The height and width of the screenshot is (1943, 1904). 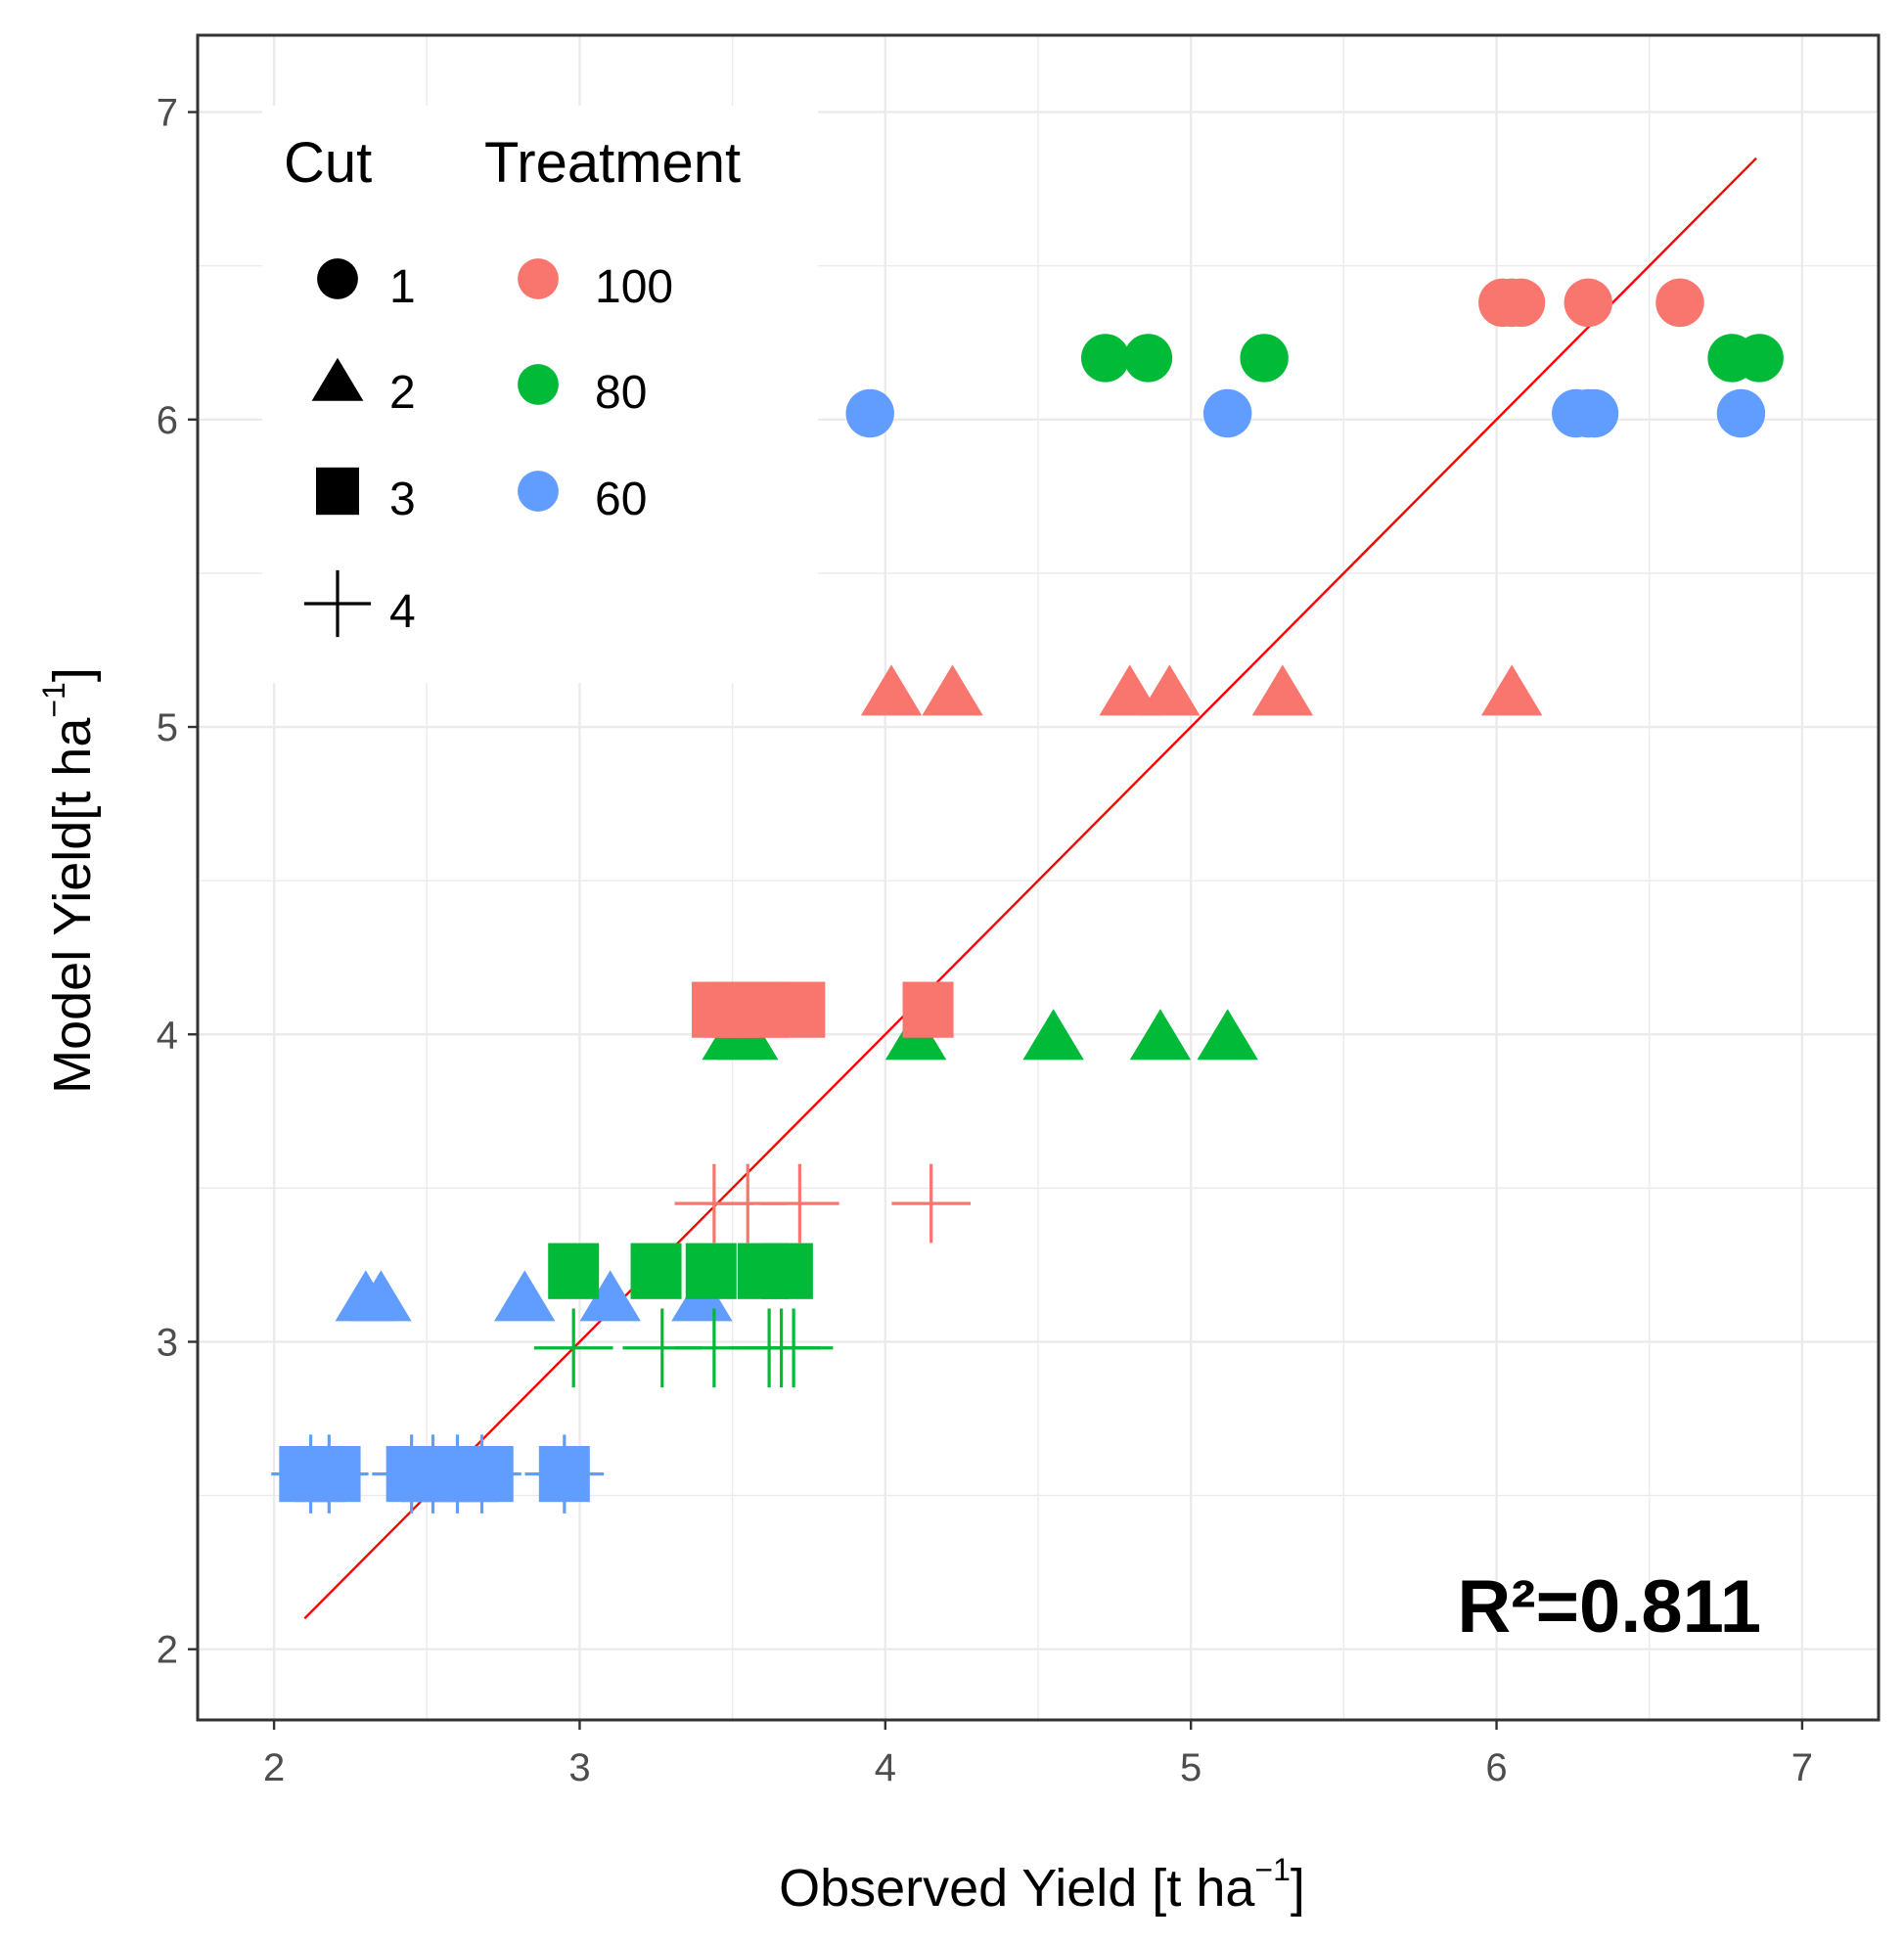 I want to click on series-cut4-treatment80, so click(x=683, y=1348).